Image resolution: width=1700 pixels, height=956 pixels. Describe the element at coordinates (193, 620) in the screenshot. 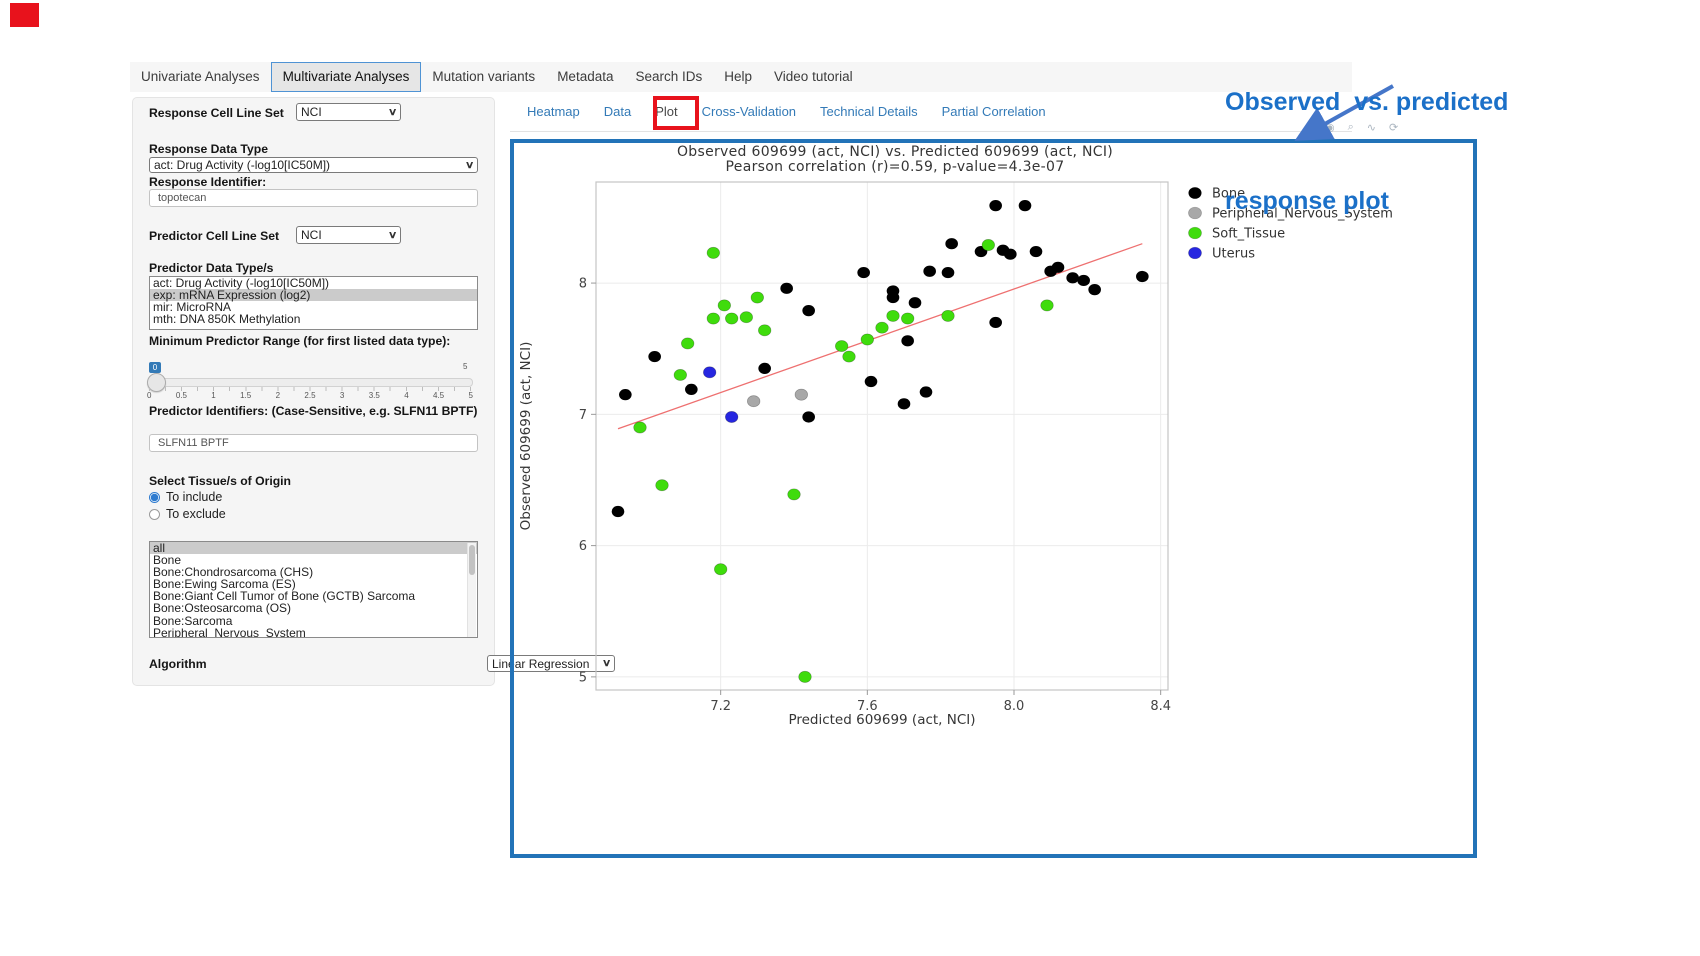

I see `tissue-option-bone-sarcoma: Bone:Sarcoma` at that location.